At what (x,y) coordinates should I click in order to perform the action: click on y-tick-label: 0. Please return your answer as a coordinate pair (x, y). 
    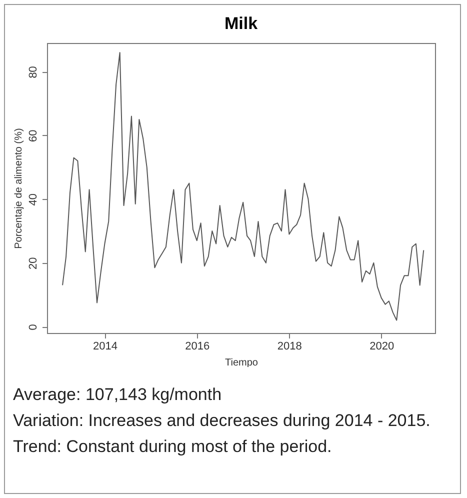
    Looking at the image, I should click on (34, 327).